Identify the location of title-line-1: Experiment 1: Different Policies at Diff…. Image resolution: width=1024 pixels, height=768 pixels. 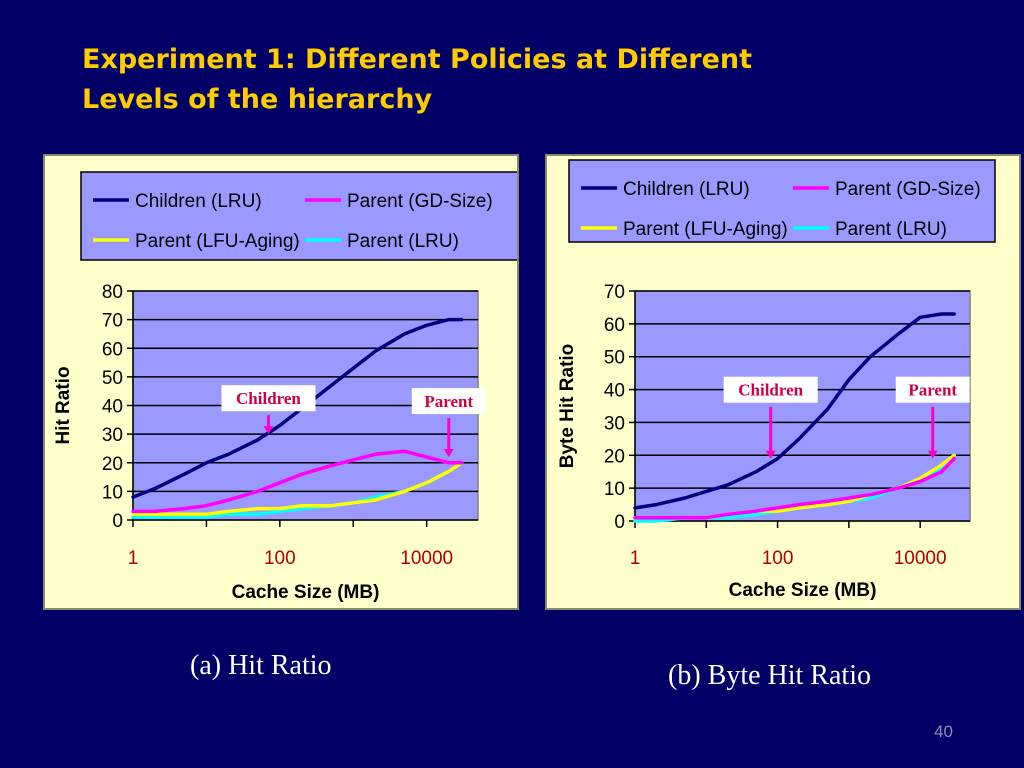
(417, 59).